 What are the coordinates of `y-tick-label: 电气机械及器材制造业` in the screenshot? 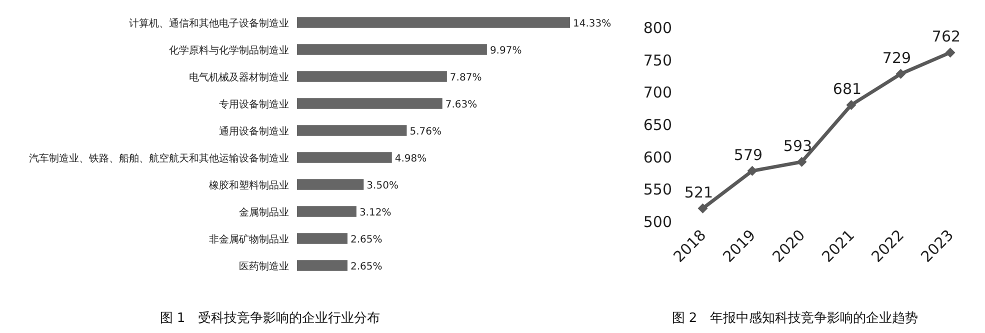 It's located at (239, 78).